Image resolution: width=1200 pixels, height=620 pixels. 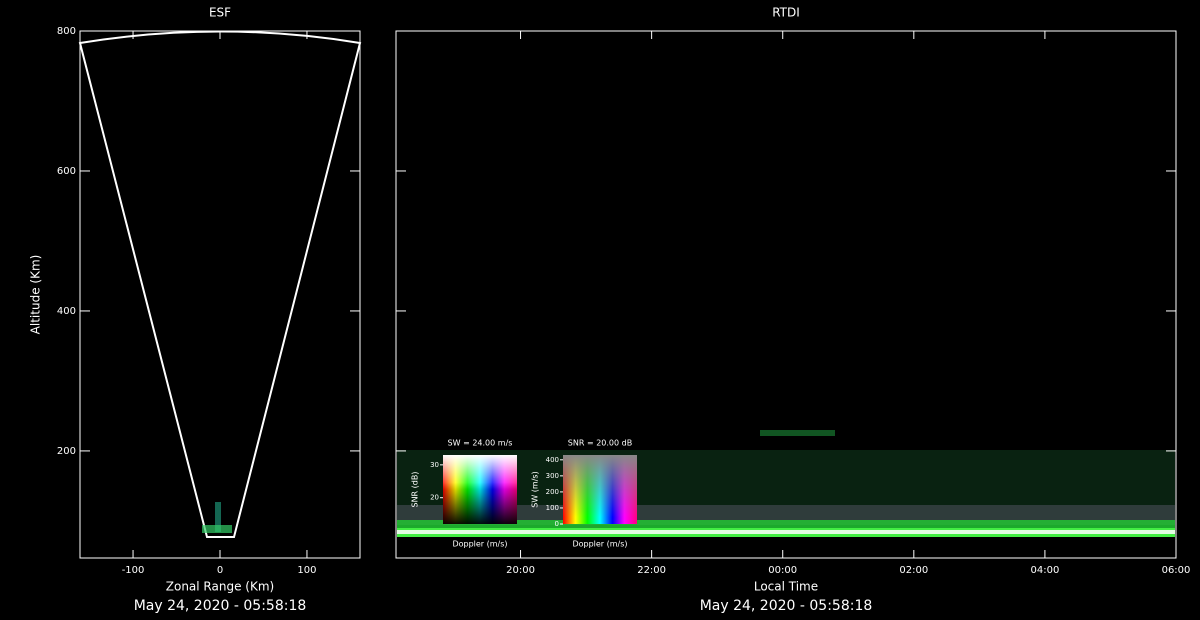 What do you see at coordinates (1044, 570) in the screenshot?
I see `x-tick-label: 04:00` at bounding box center [1044, 570].